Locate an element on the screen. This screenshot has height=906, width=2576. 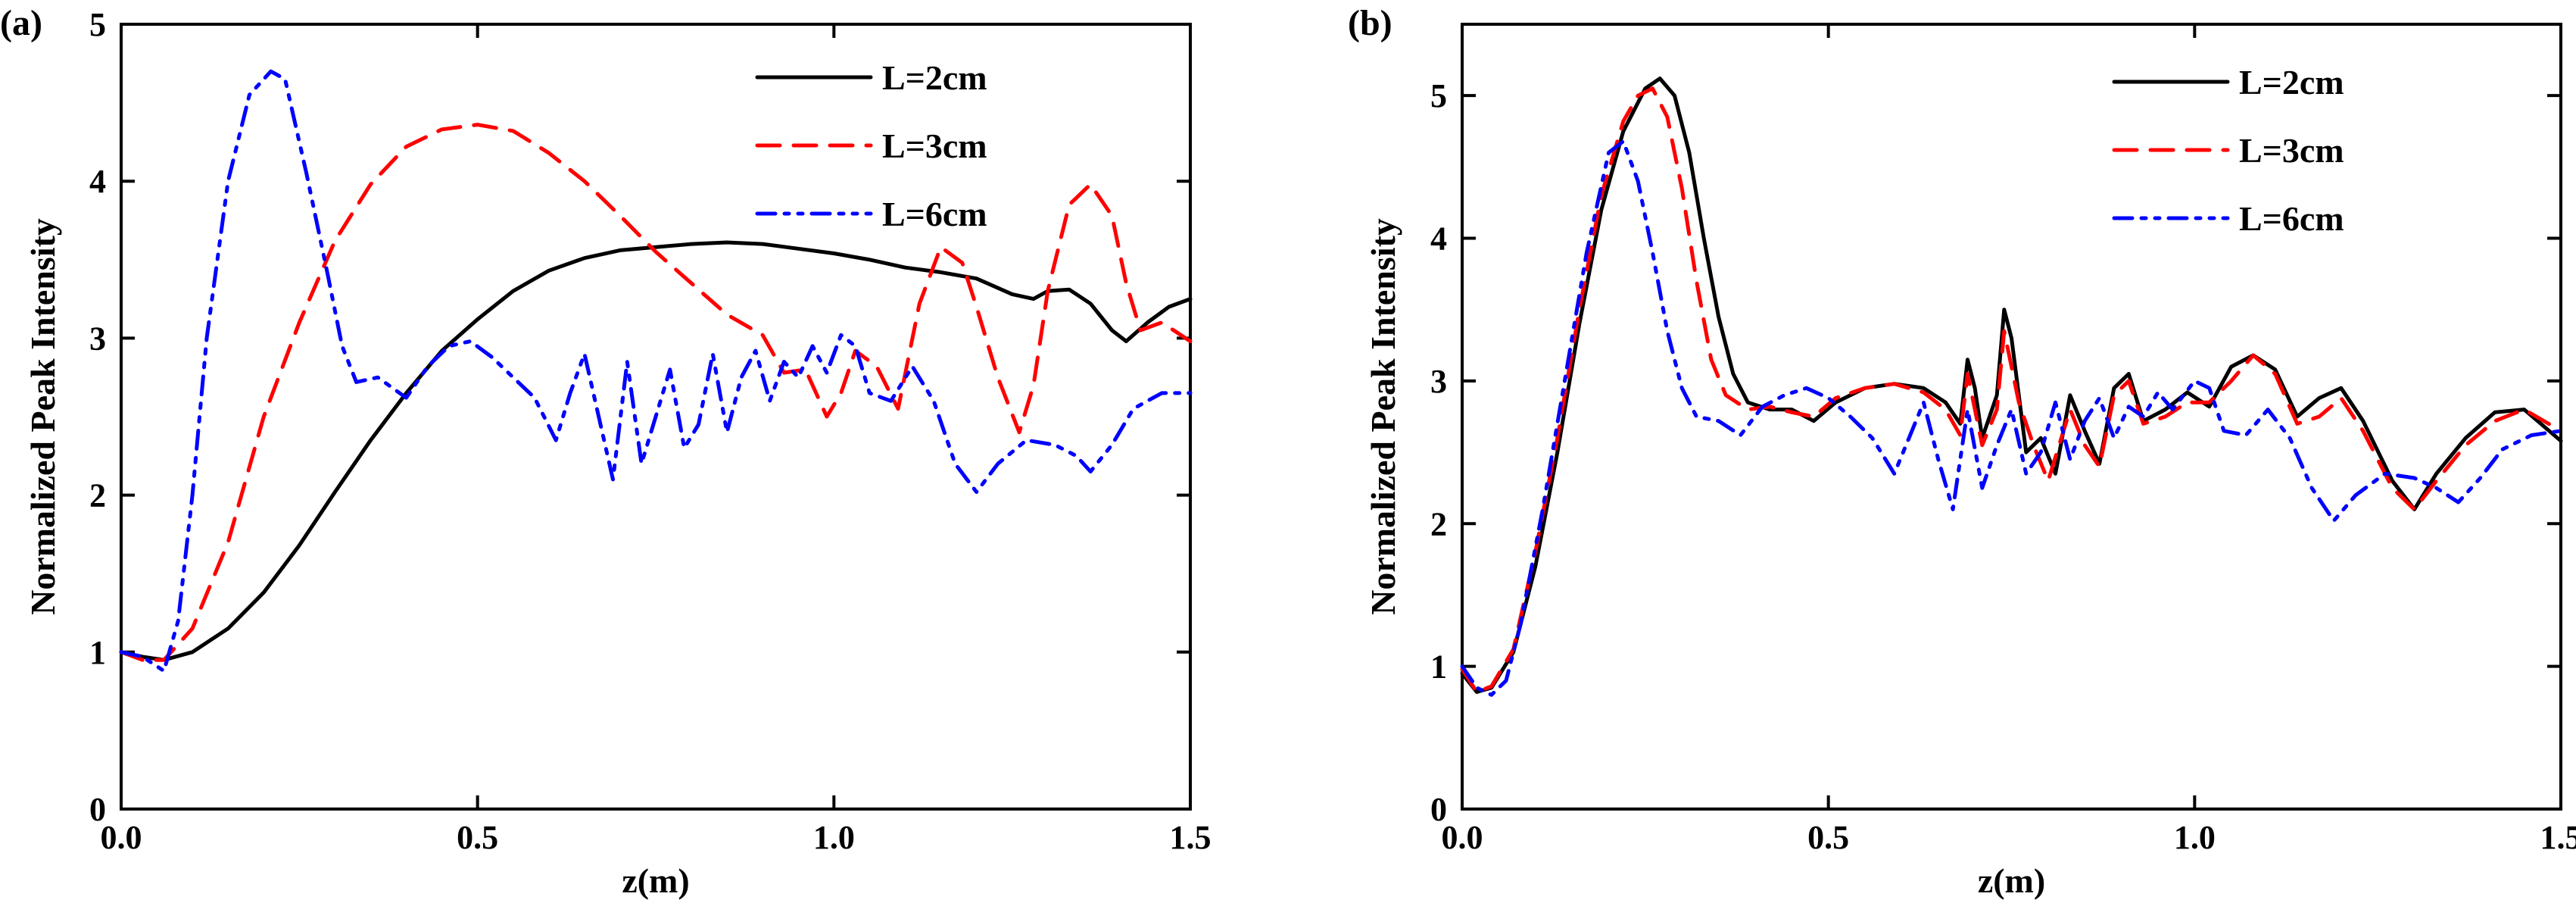
panel-label: (b) is located at coordinates (1370, 23).